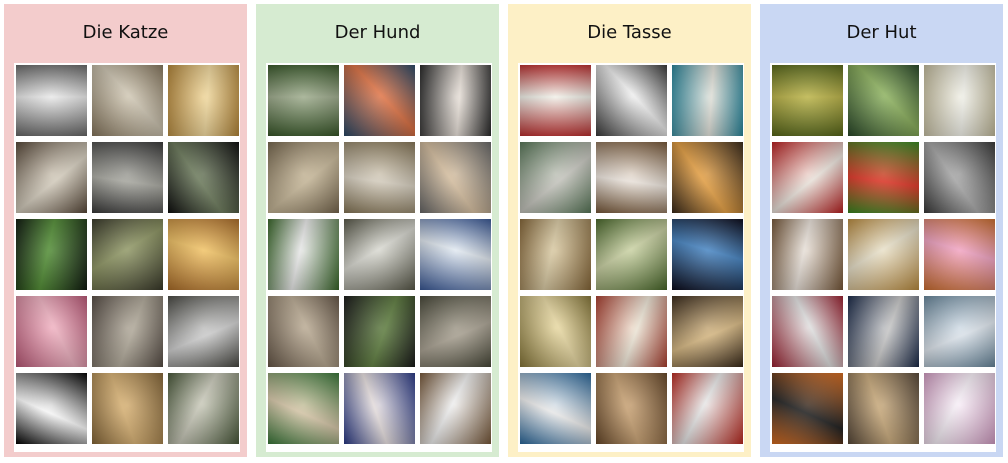  I want to click on panel-title: Der Hund, so click(377, 32).